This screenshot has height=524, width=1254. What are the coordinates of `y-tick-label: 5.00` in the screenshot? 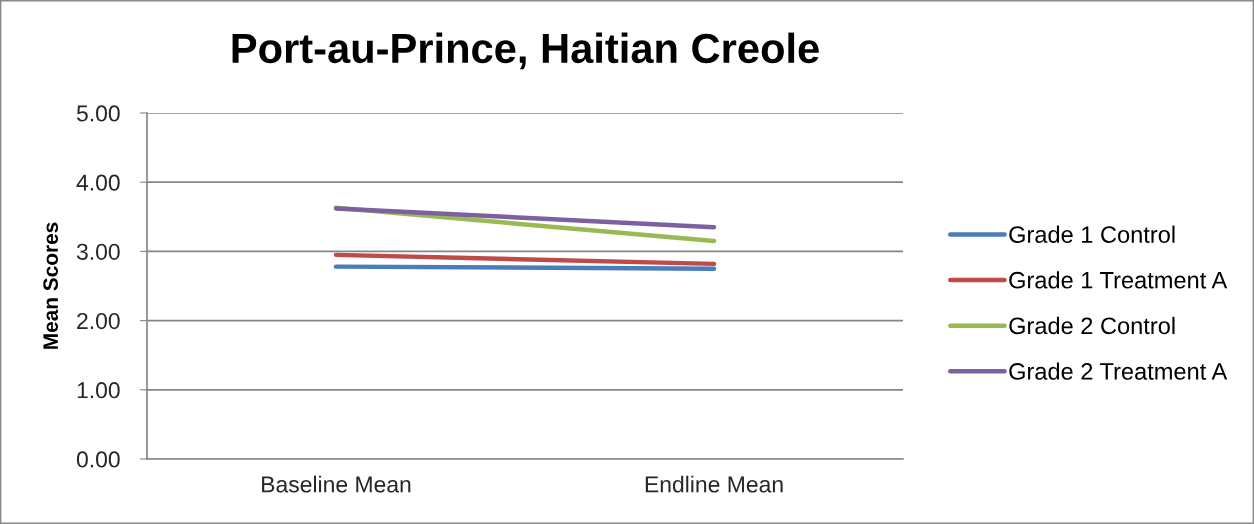 It's located at (98, 113).